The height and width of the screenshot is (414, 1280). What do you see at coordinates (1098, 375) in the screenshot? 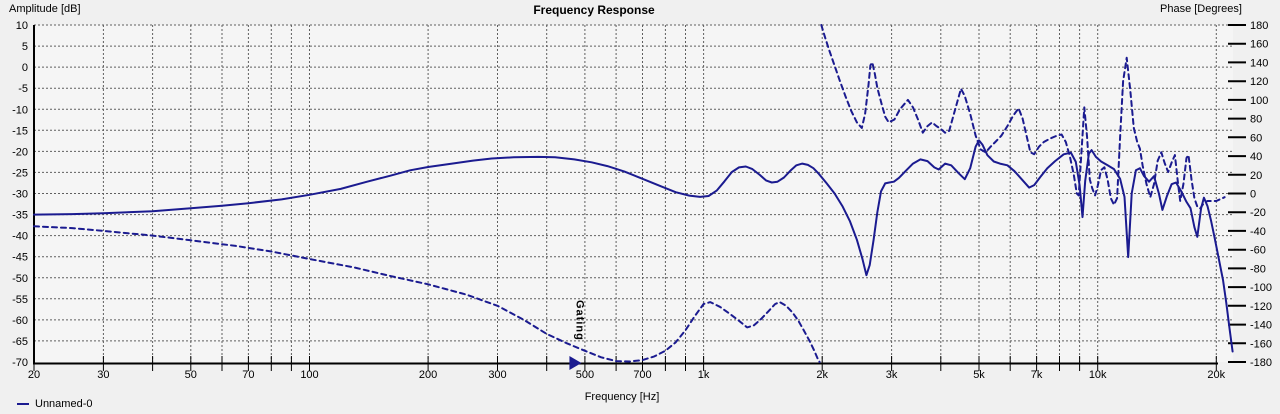
I see `svg-text: 10k` at bounding box center [1098, 375].